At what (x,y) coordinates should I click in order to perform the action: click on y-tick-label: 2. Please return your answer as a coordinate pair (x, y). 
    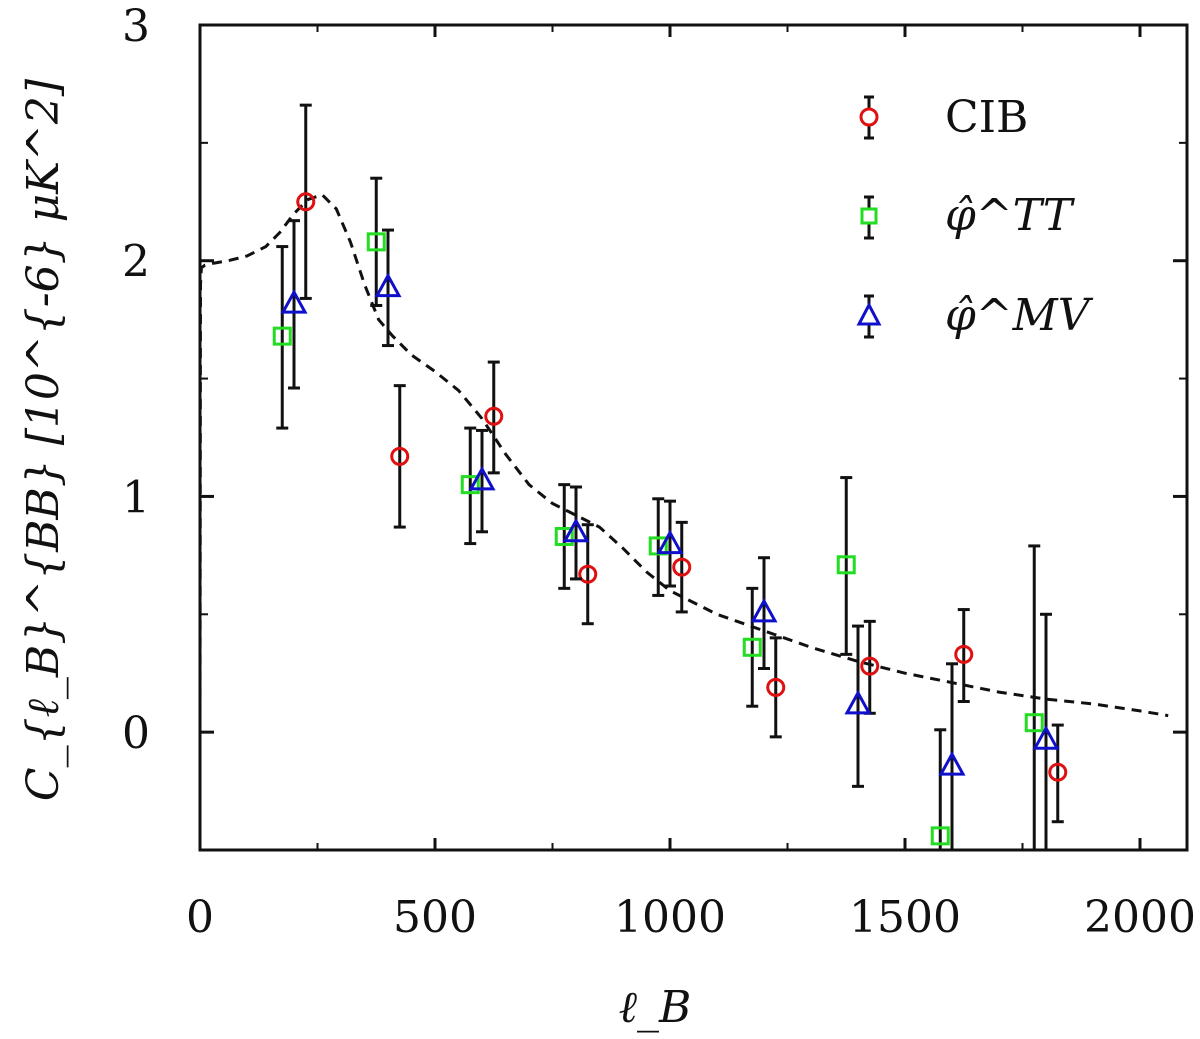
    Looking at the image, I should click on (136, 262).